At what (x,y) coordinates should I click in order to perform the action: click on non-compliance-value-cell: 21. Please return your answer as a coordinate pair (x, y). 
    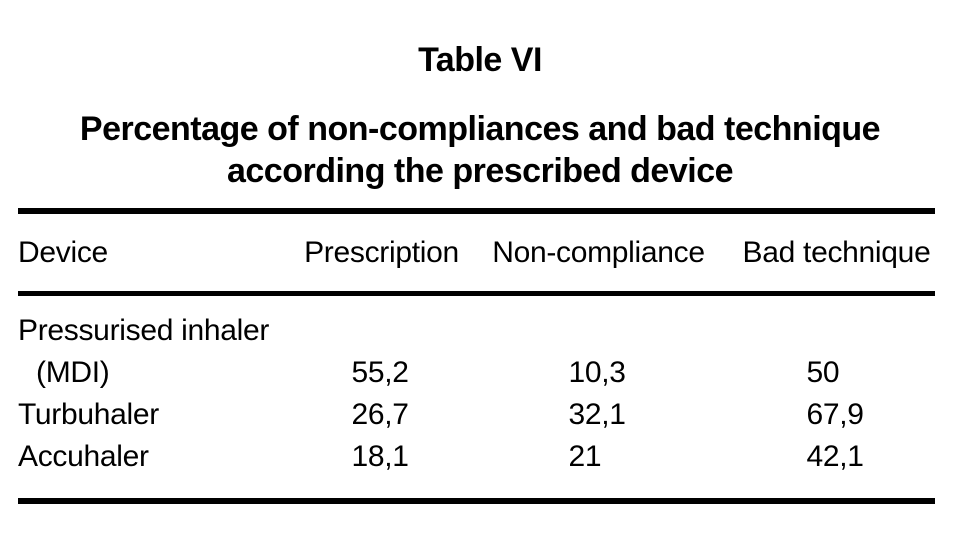
    Looking at the image, I should click on (598, 457).